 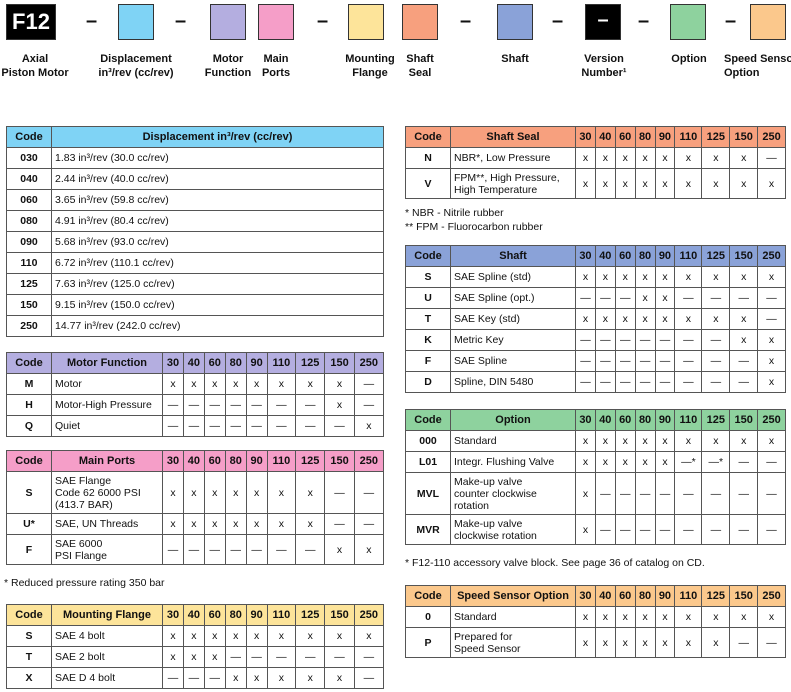 I want to click on col-header-description: Option, so click(x=513, y=420).